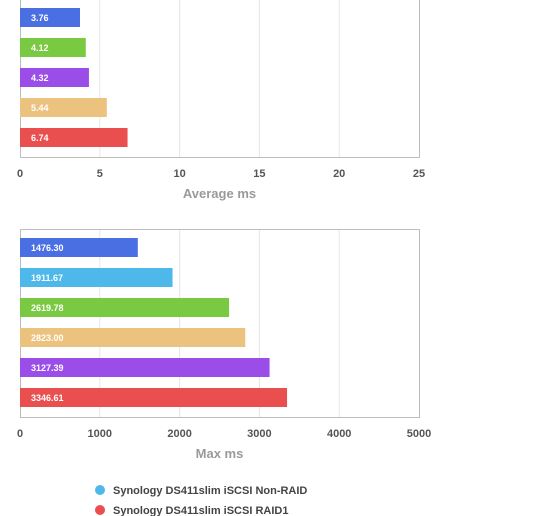  I want to click on bar-value-label: 1476.30, so click(47, 248).